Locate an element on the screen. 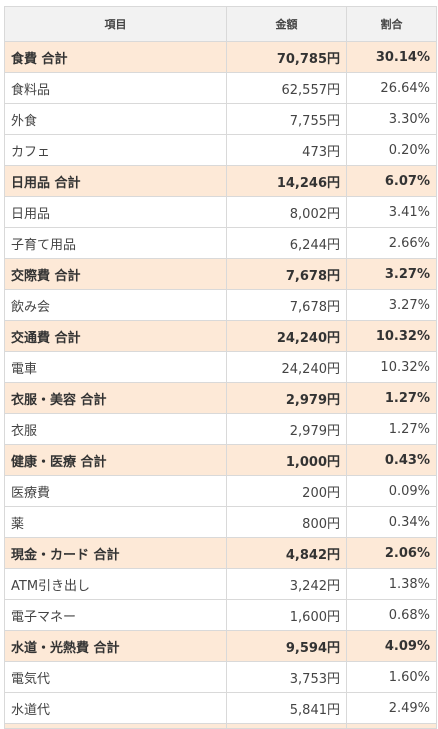 The width and height of the screenshot is (438, 729). row-name-cell: 日用品 合計 is located at coordinates (115, 181).